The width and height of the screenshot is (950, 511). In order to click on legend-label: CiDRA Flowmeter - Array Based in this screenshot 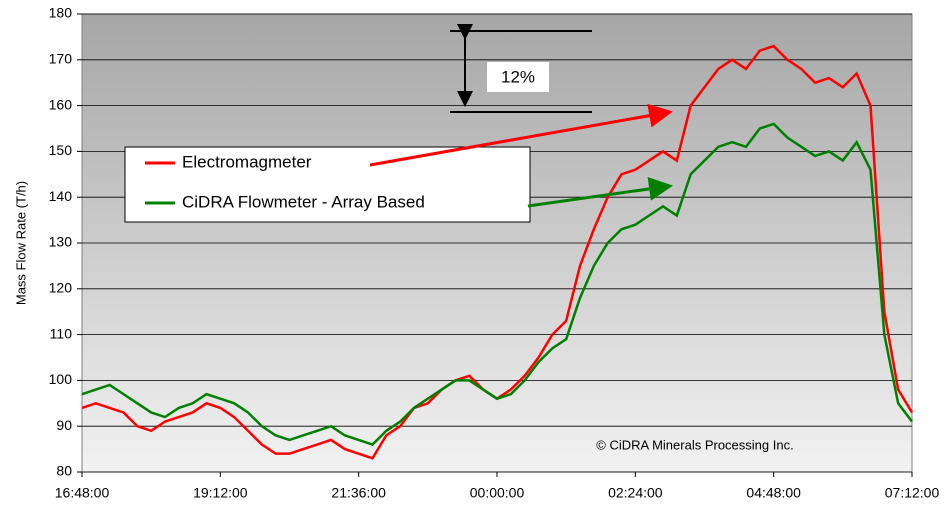, I will do `click(303, 201)`.